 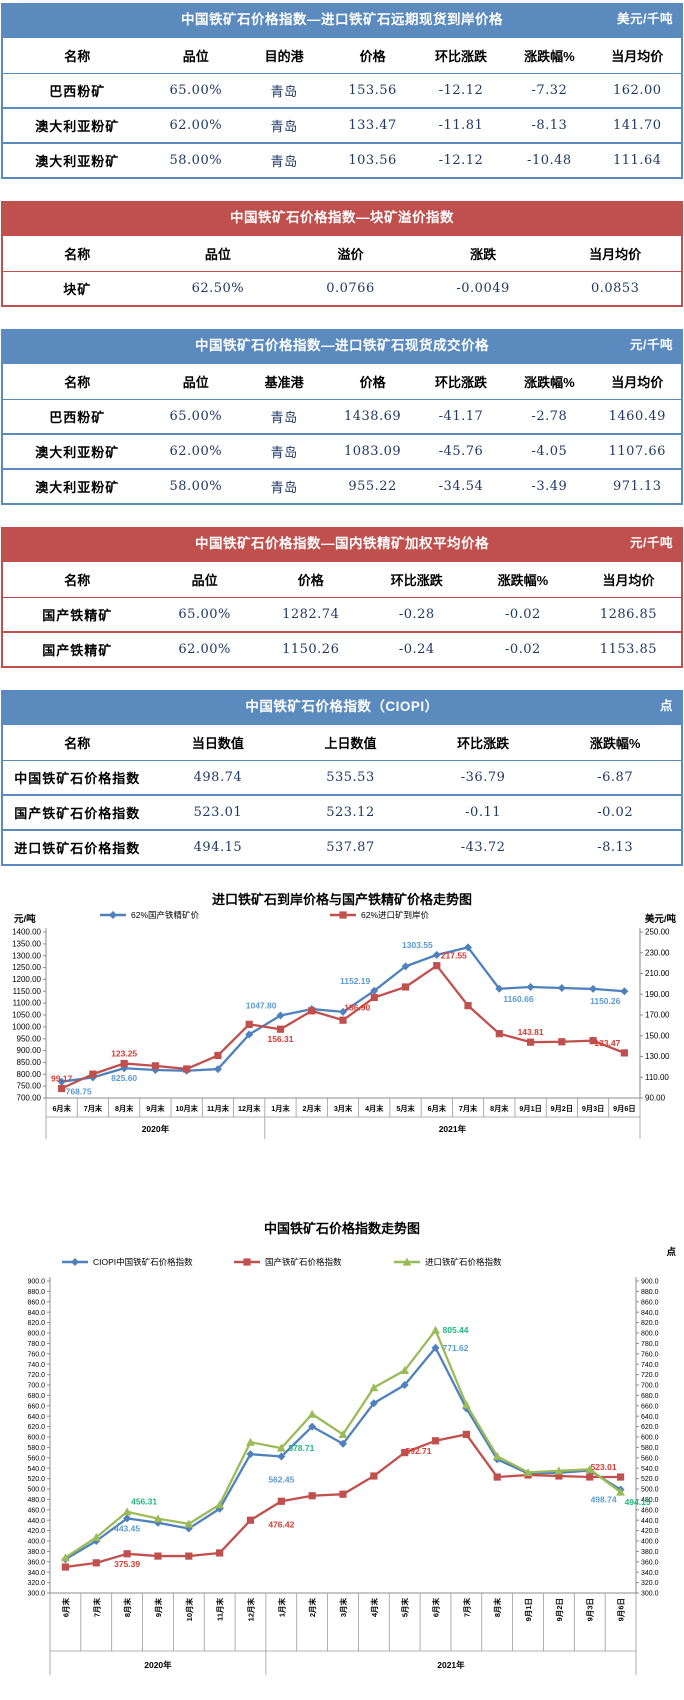 I want to click on value-cell: 58.00%, so click(x=196, y=486).